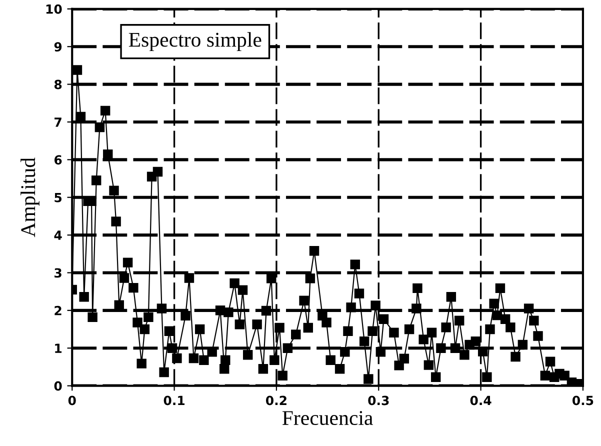  Describe the element at coordinates (378, 401) in the screenshot. I see `x-tick-label: 0.3` at that location.